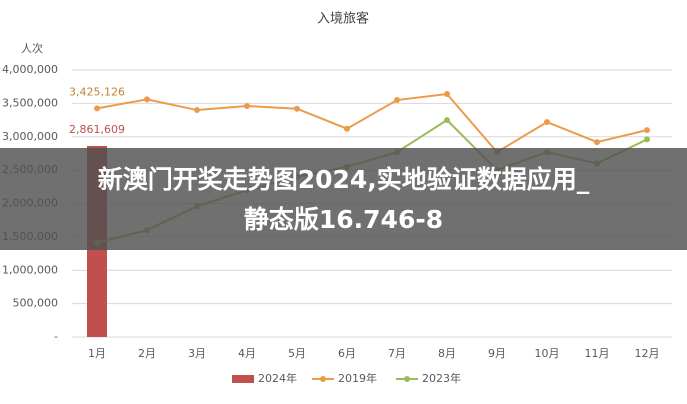 The image size is (687, 404). I want to click on banner-line: 新澳门开奖走势图2024,实地验证数据应用_, so click(343, 179).